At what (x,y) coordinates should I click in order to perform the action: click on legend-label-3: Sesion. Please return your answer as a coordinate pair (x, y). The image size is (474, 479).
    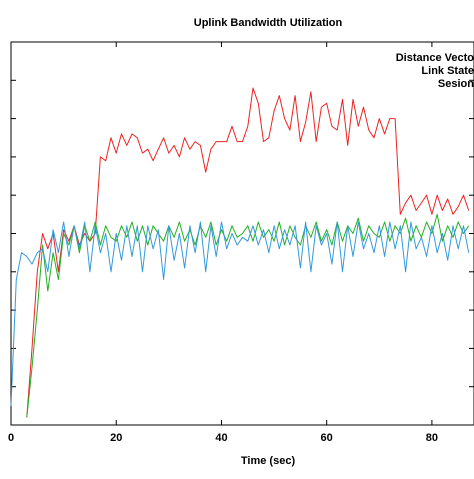
    Looking at the image, I should click on (456, 84).